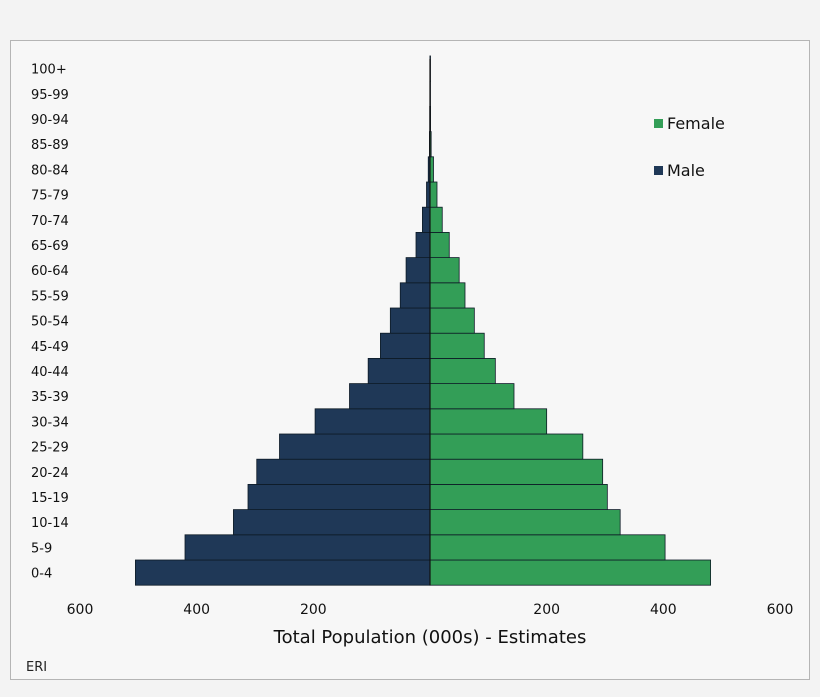  I want to click on x-axis-label: Total Population (000s) - Estimates, so click(430, 637).